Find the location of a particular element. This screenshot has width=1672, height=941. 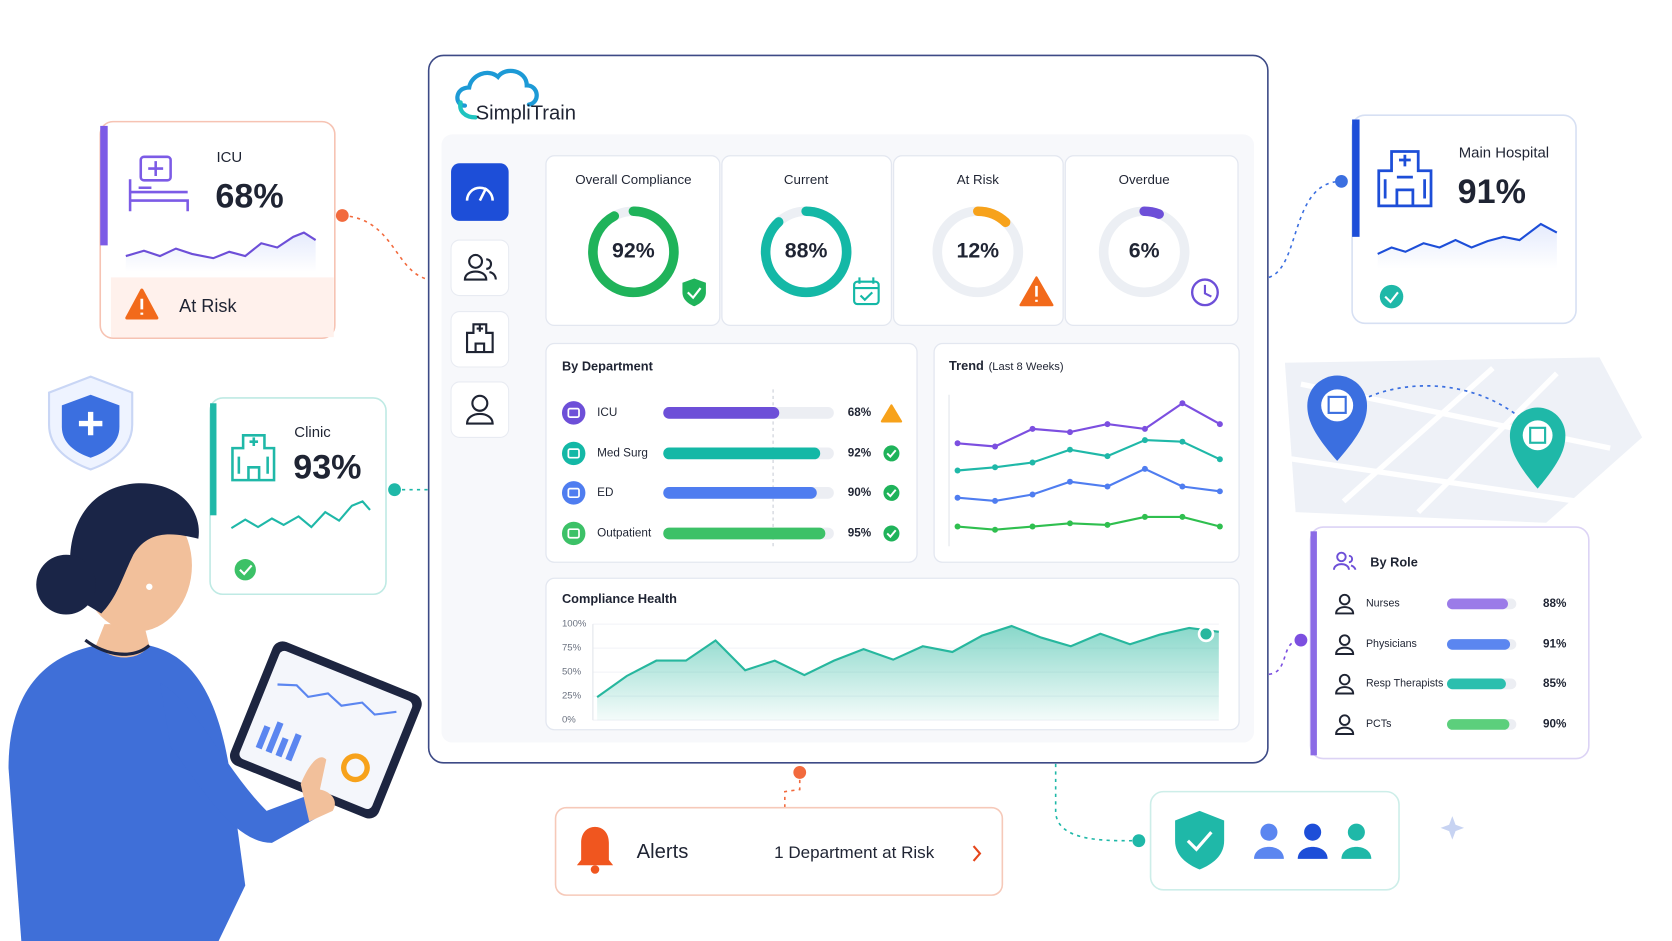

nurse-neck is located at coordinates (122, 641).